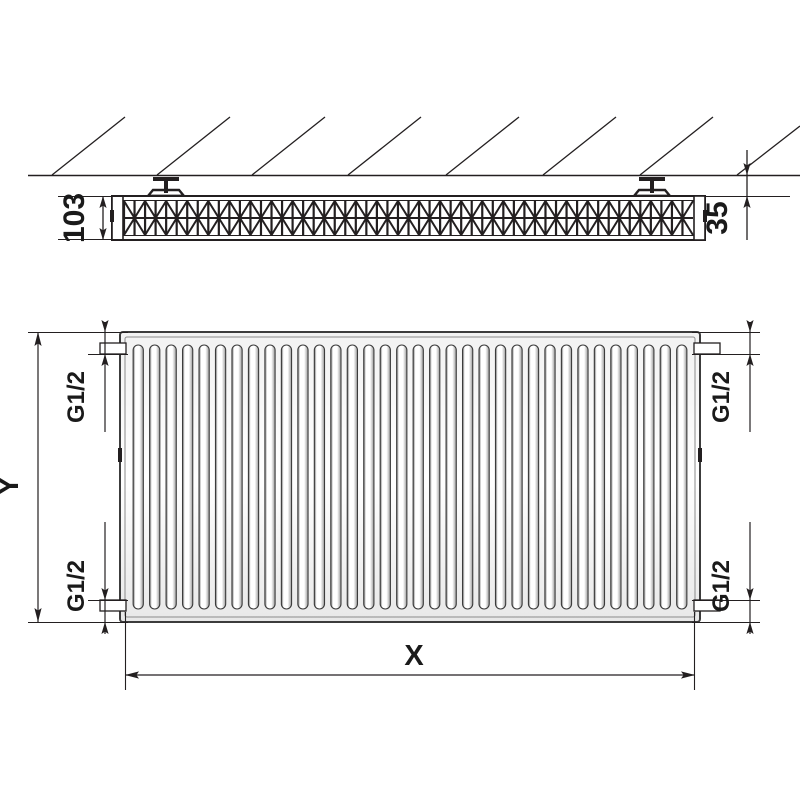 This screenshot has width=800, height=800. I want to click on wall-gap-dimension-label: 35, so click(717, 217).